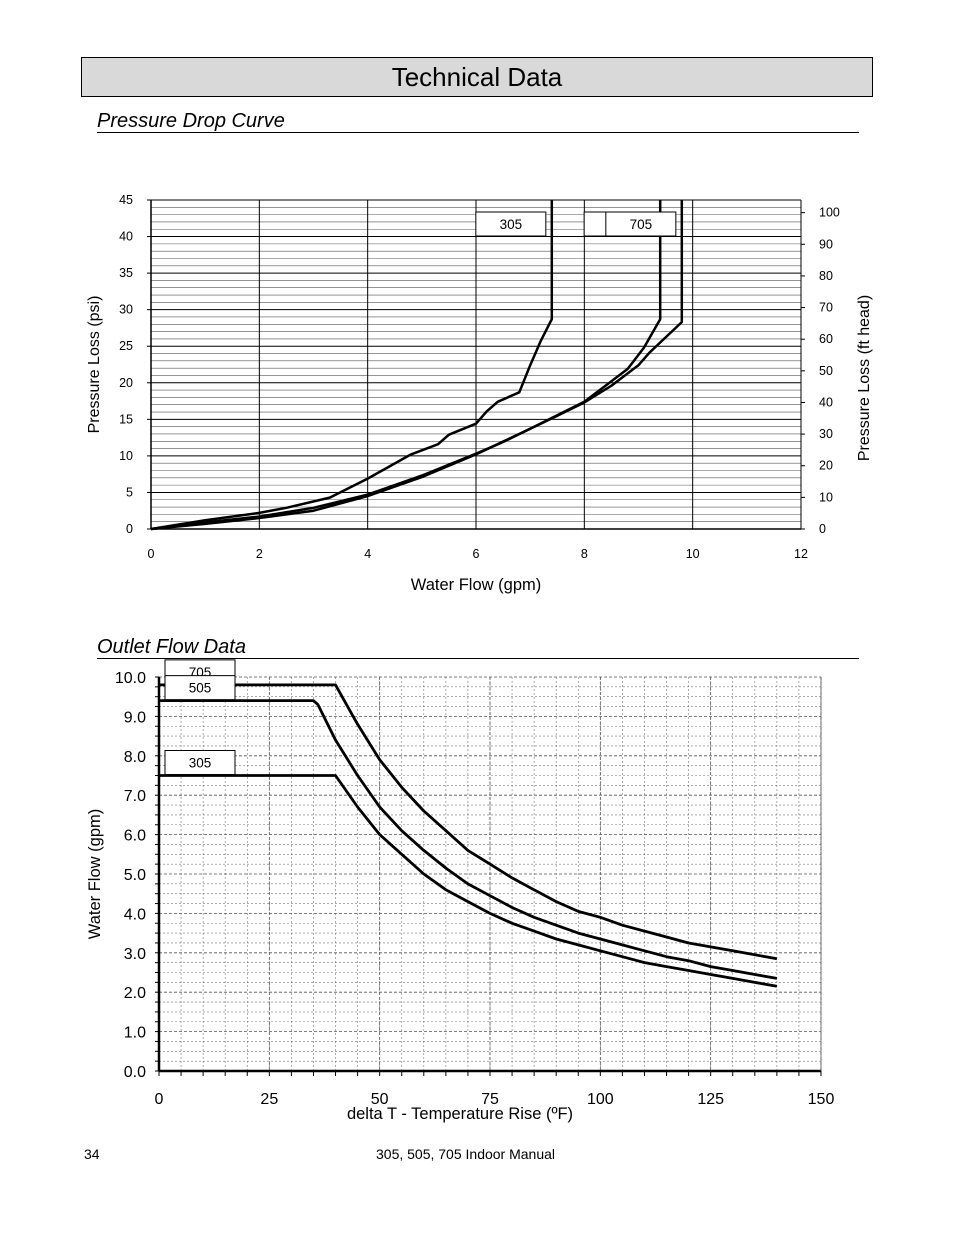  I want to click on outlet-y-tick-label: 10.0, so click(130, 678).